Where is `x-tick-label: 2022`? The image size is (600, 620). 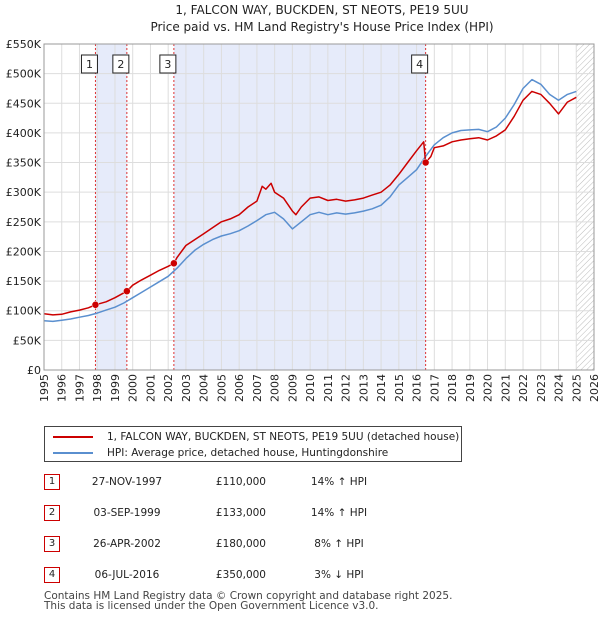
x-tick-label: 2022 is located at coordinates (523, 388).